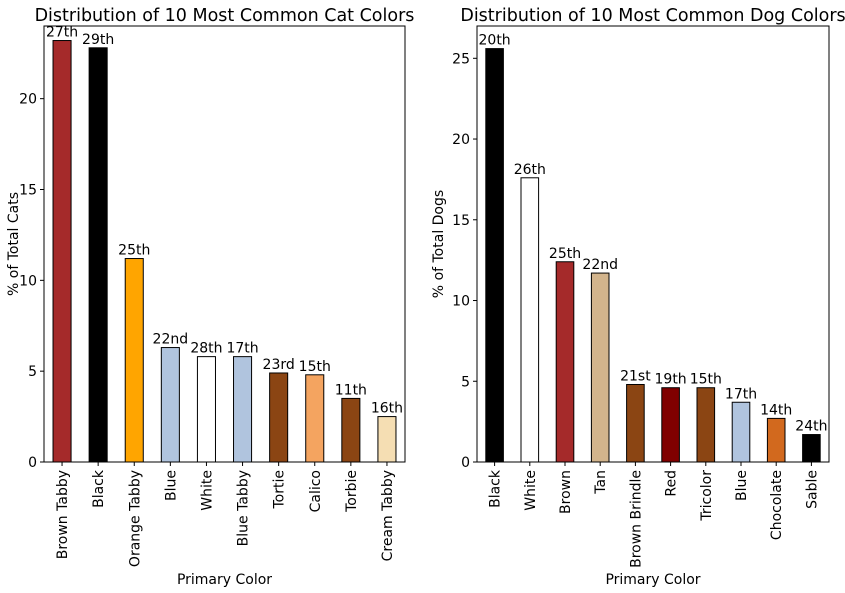 The height and width of the screenshot is (593, 845). Describe the element at coordinates (315, 367) in the screenshot. I see `cat-bar-label: 15th` at that location.